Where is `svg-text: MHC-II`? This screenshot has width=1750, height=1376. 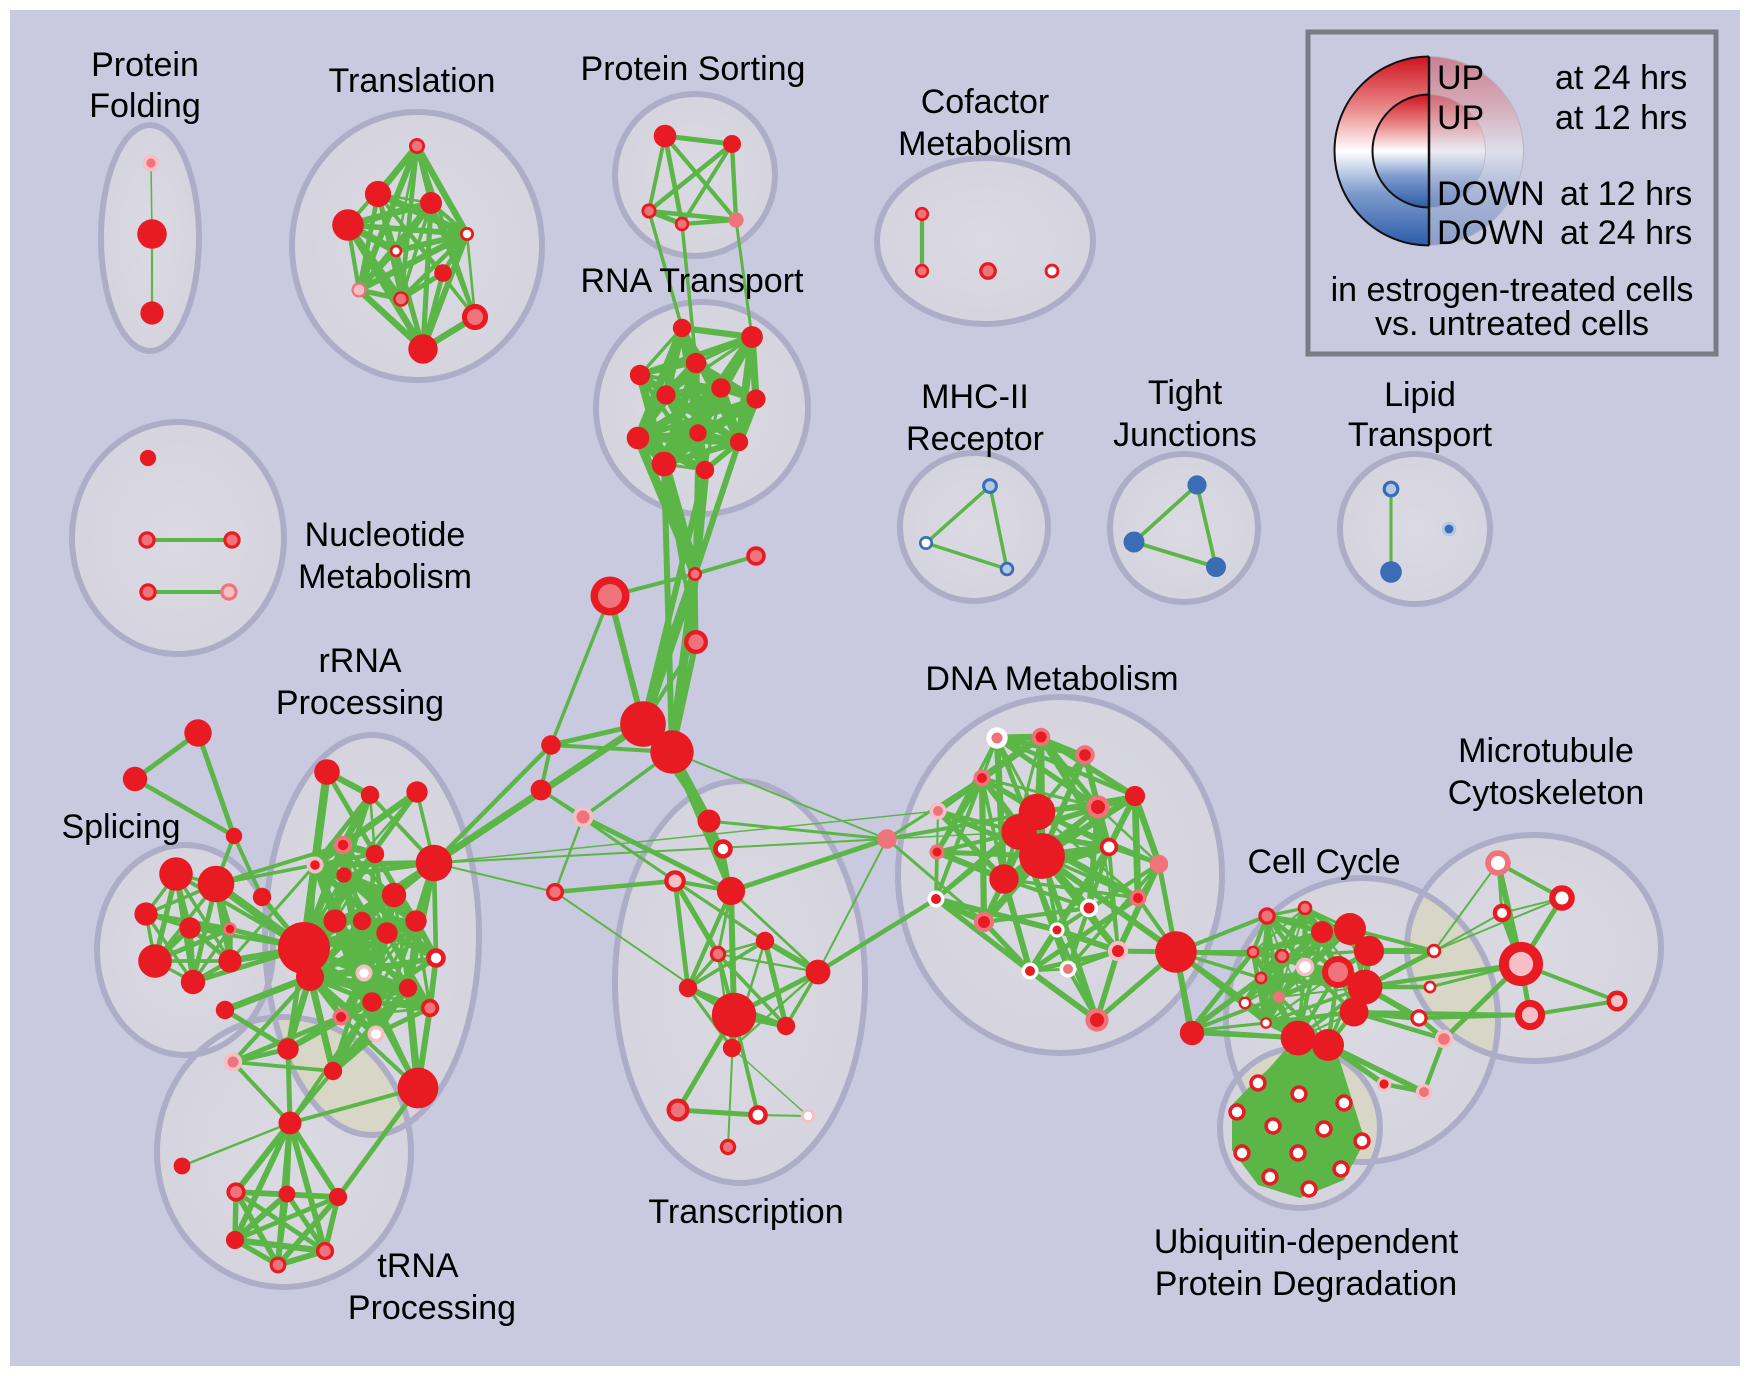
svg-text: MHC-II is located at coordinates (975, 397).